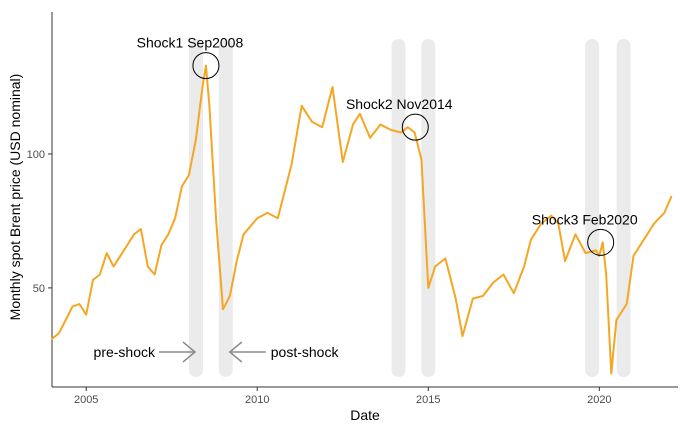  I want to click on post-shock-arrowhead, so click(235, 352).